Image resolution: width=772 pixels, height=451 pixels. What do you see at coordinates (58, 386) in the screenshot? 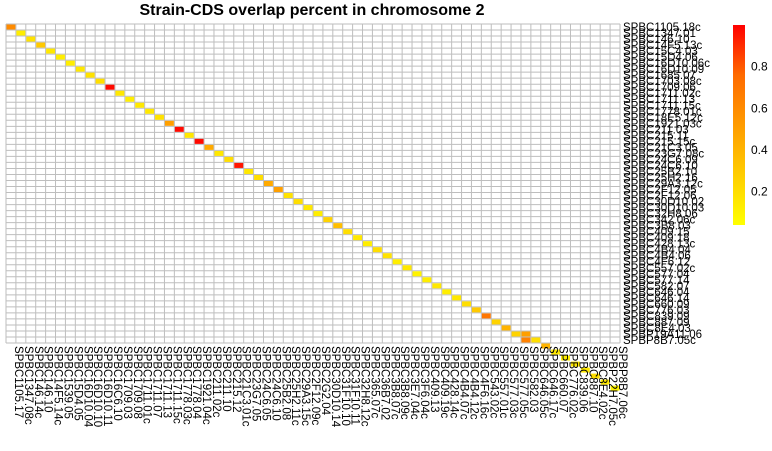
I see `column-label: SPBC14F5.14c` at bounding box center [58, 386].